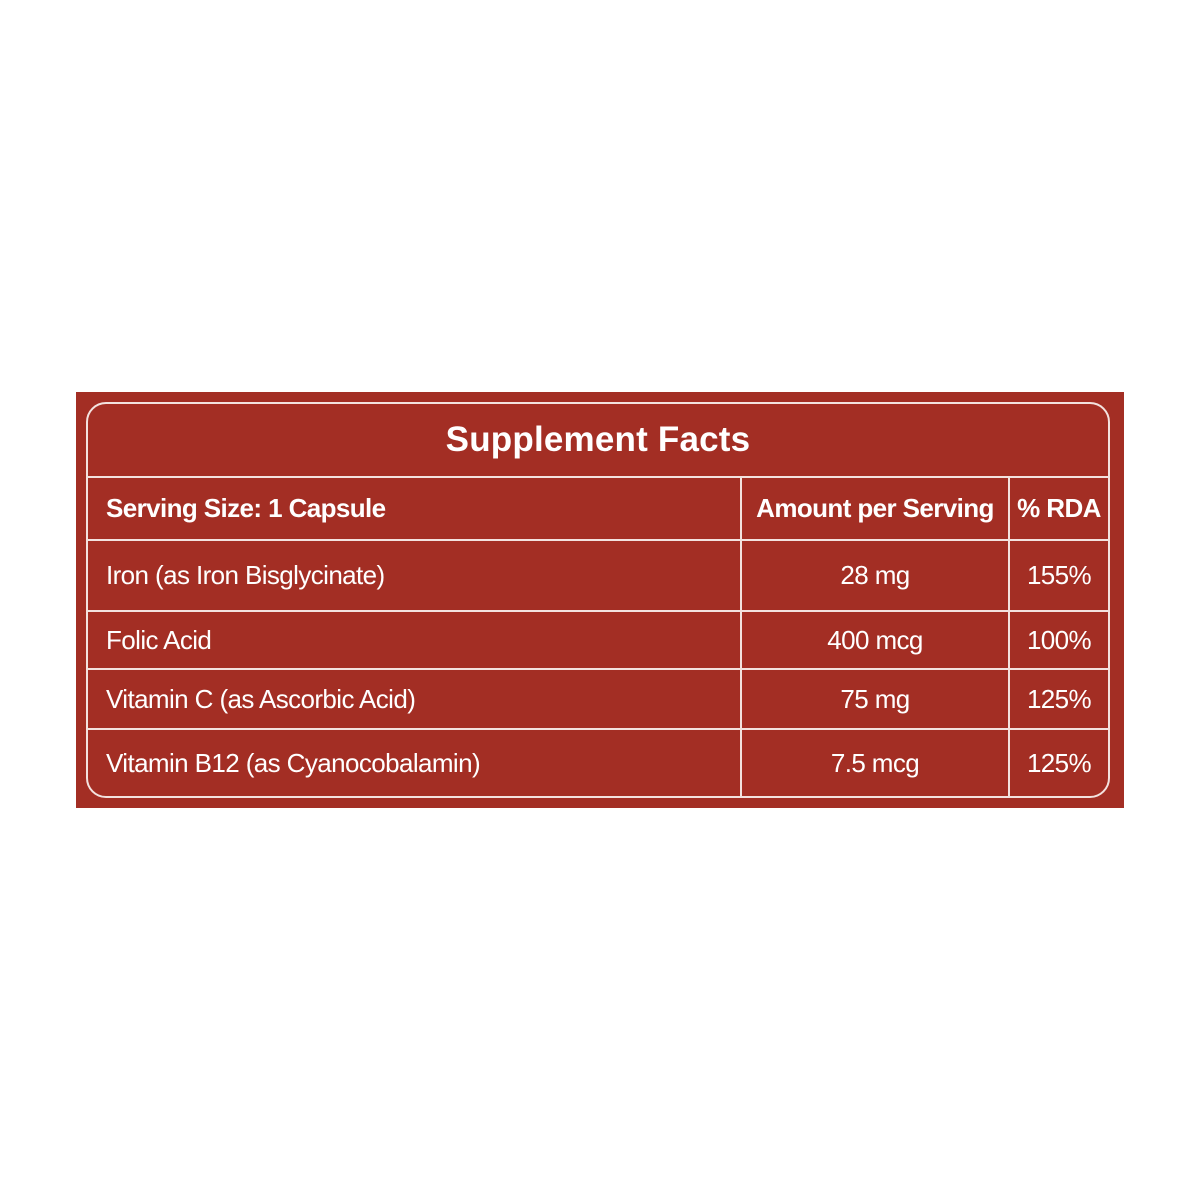  Describe the element at coordinates (875, 640) in the screenshot. I see `nutrient-amount: 400 mcg` at that location.